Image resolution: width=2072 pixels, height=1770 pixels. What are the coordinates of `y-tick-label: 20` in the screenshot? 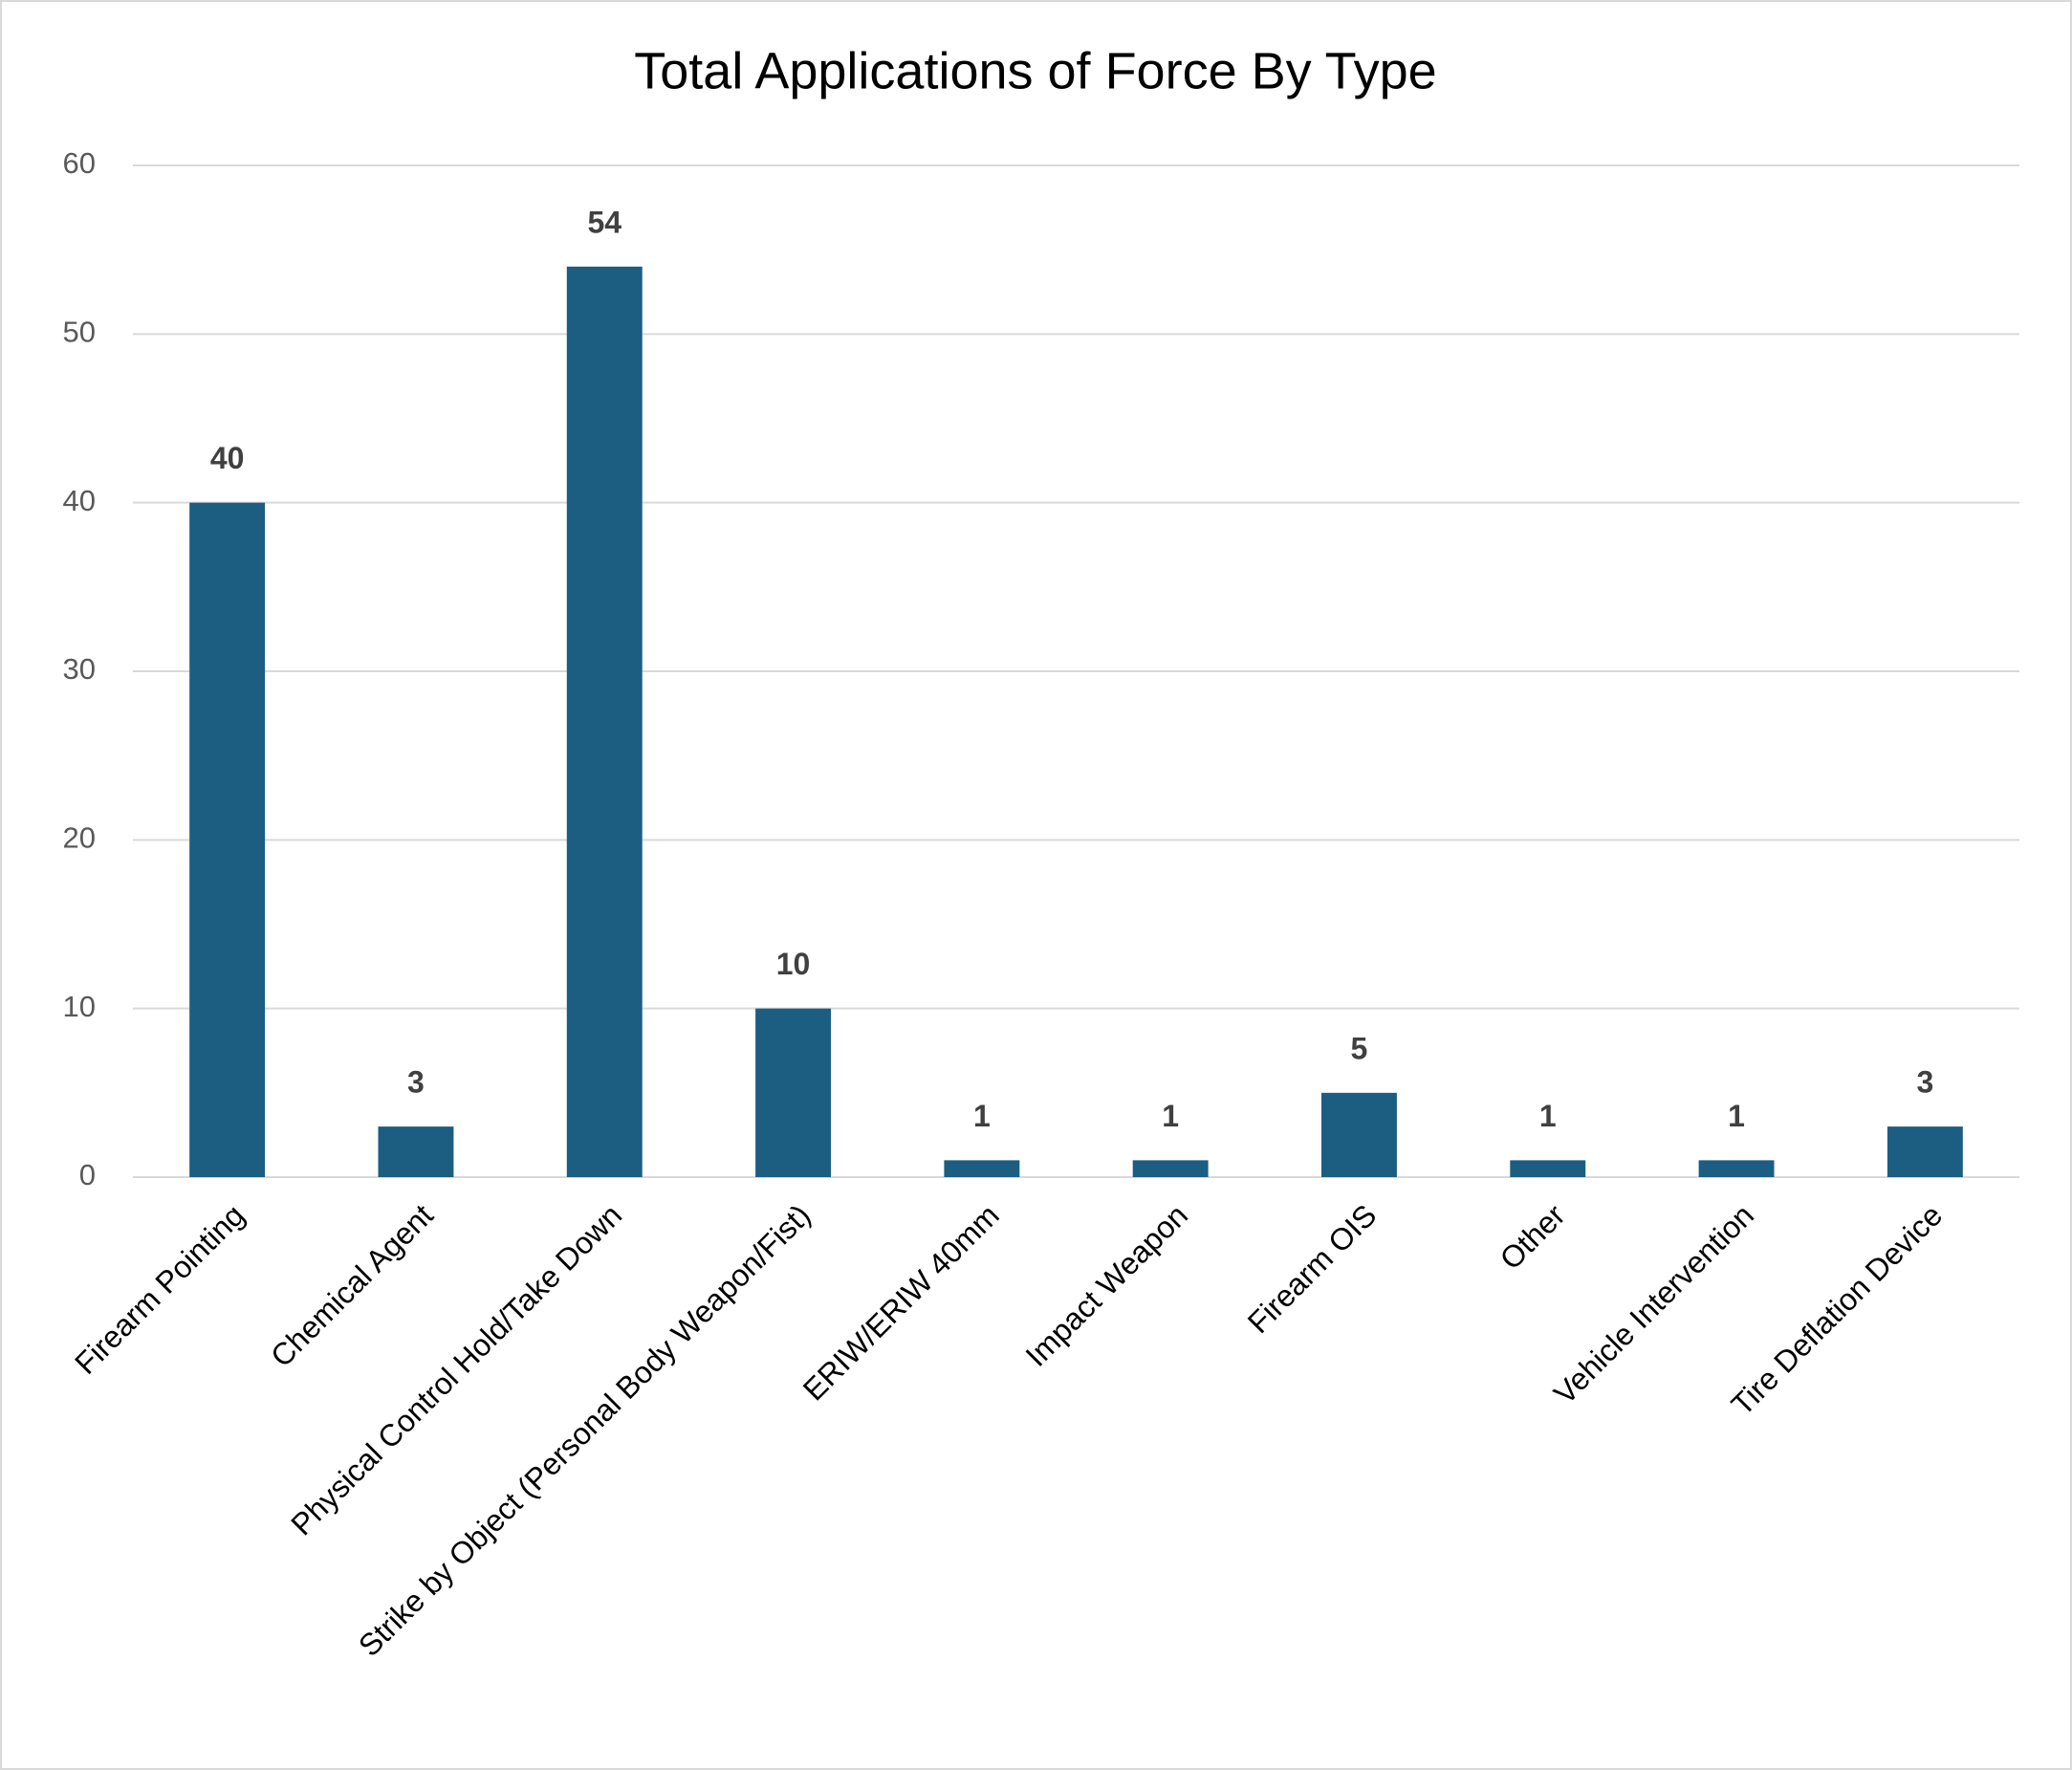 It's located at (79, 838).